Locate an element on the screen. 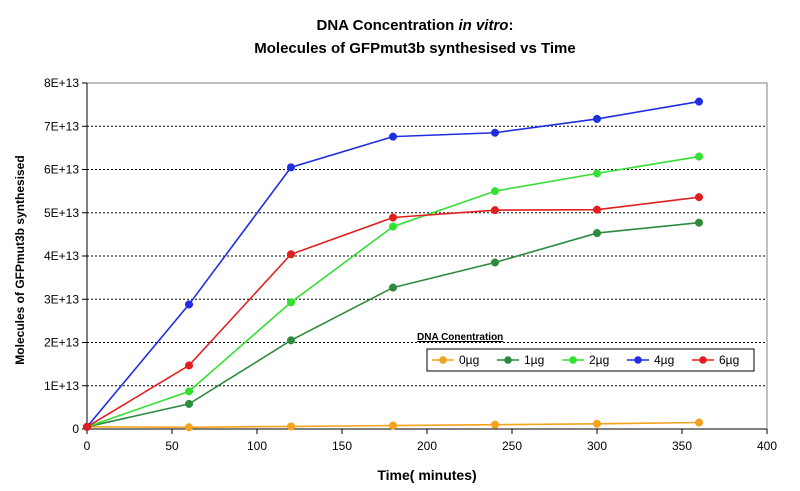 The image size is (800, 491). y-tick-label: 1E+13 is located at coordinates (61, 386).